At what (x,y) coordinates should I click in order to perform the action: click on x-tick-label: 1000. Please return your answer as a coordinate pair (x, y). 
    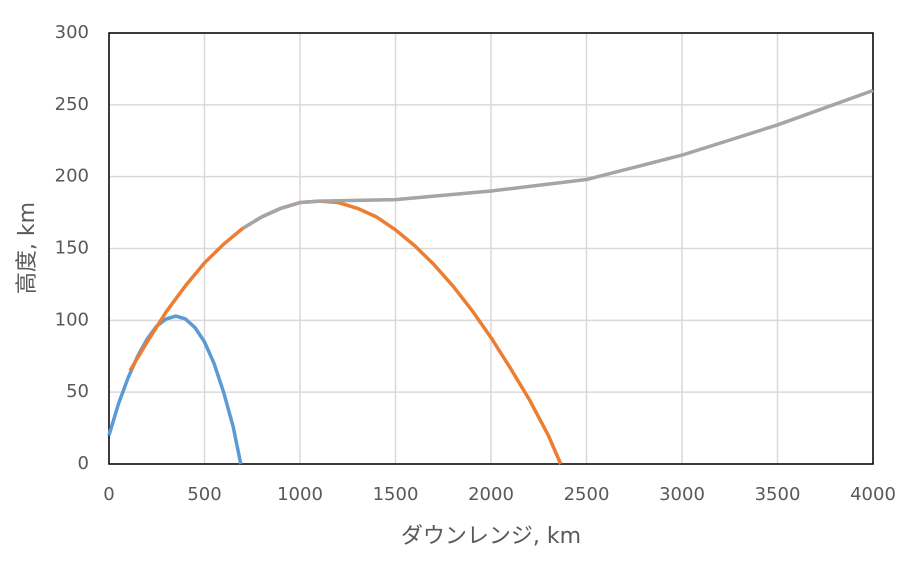
    Looking at the image, I should click on (300, 494).